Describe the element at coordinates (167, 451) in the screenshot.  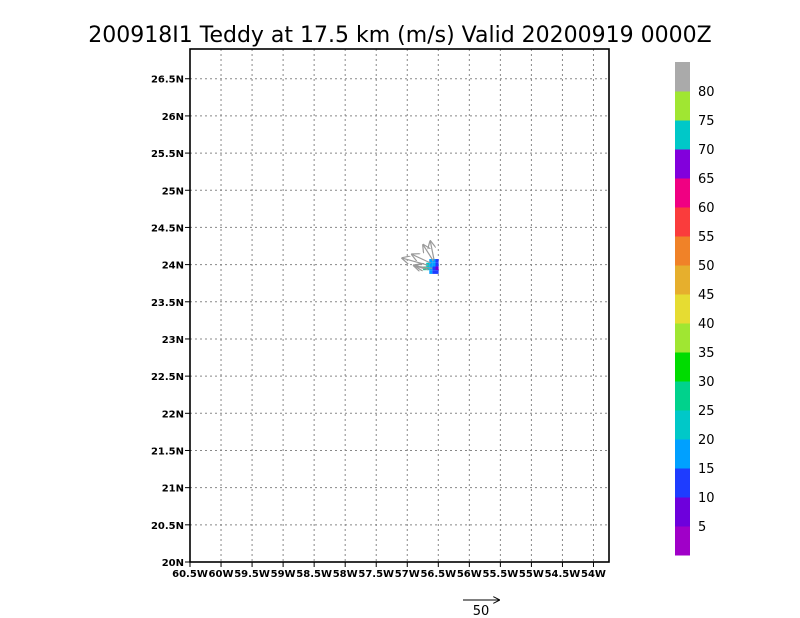
I see `y-tick-label: 21.5N` at that location.